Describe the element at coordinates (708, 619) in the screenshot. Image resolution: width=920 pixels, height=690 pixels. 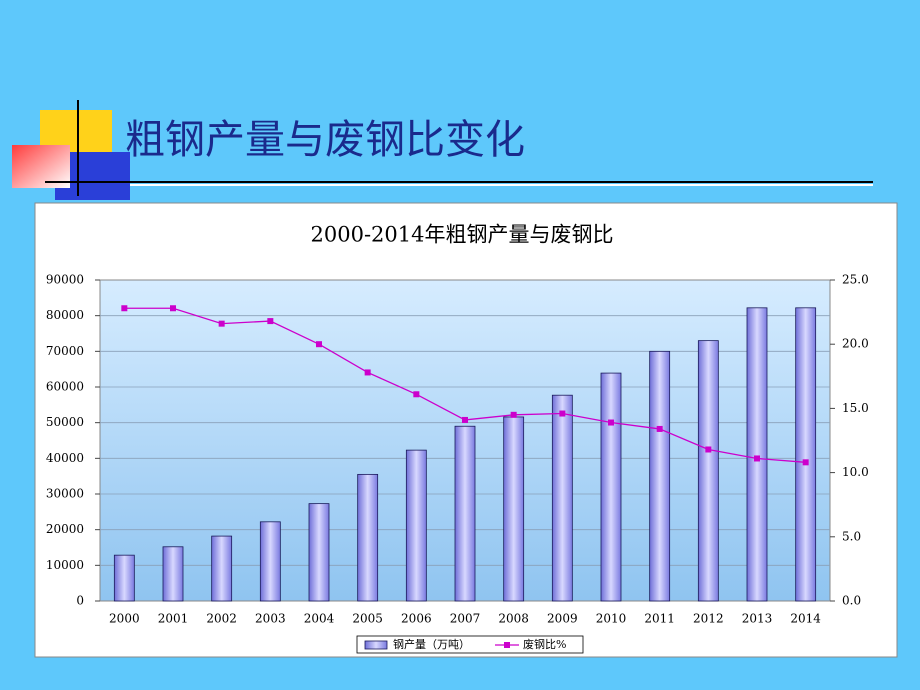
I see `x-tick-label: 2012` at that location.